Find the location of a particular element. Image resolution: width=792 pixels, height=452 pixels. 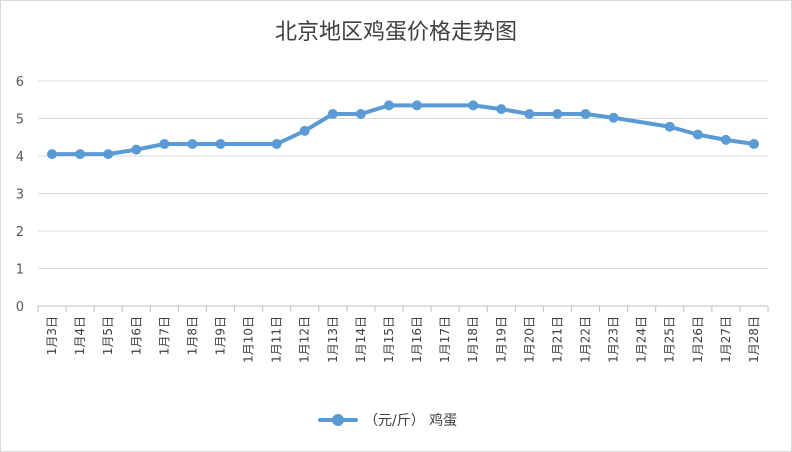

x-tick-label: 1月16日 is located at coordinates (417, 339).